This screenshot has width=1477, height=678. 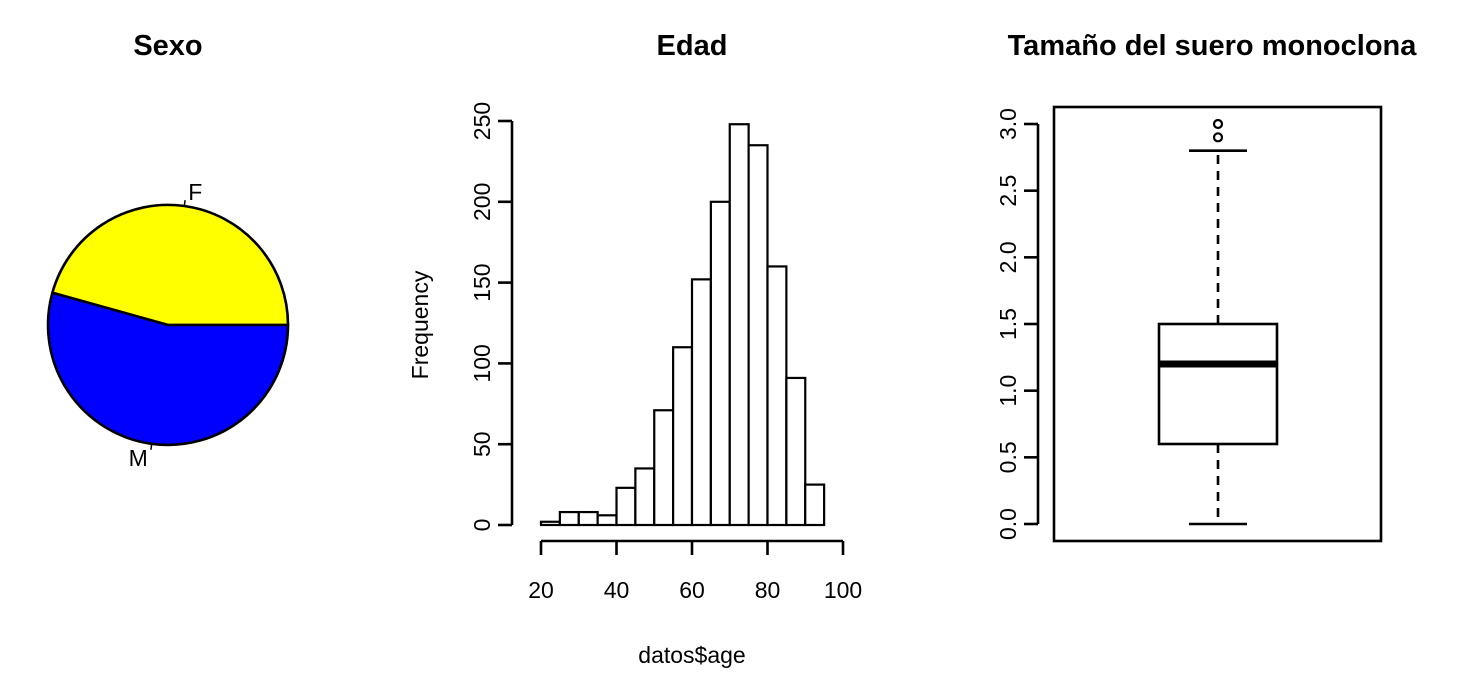 What do you see at coordinates (482, 444) in the screenshot?
I see `hist-y-tick-label: 50` at bounding box center [482, 444].